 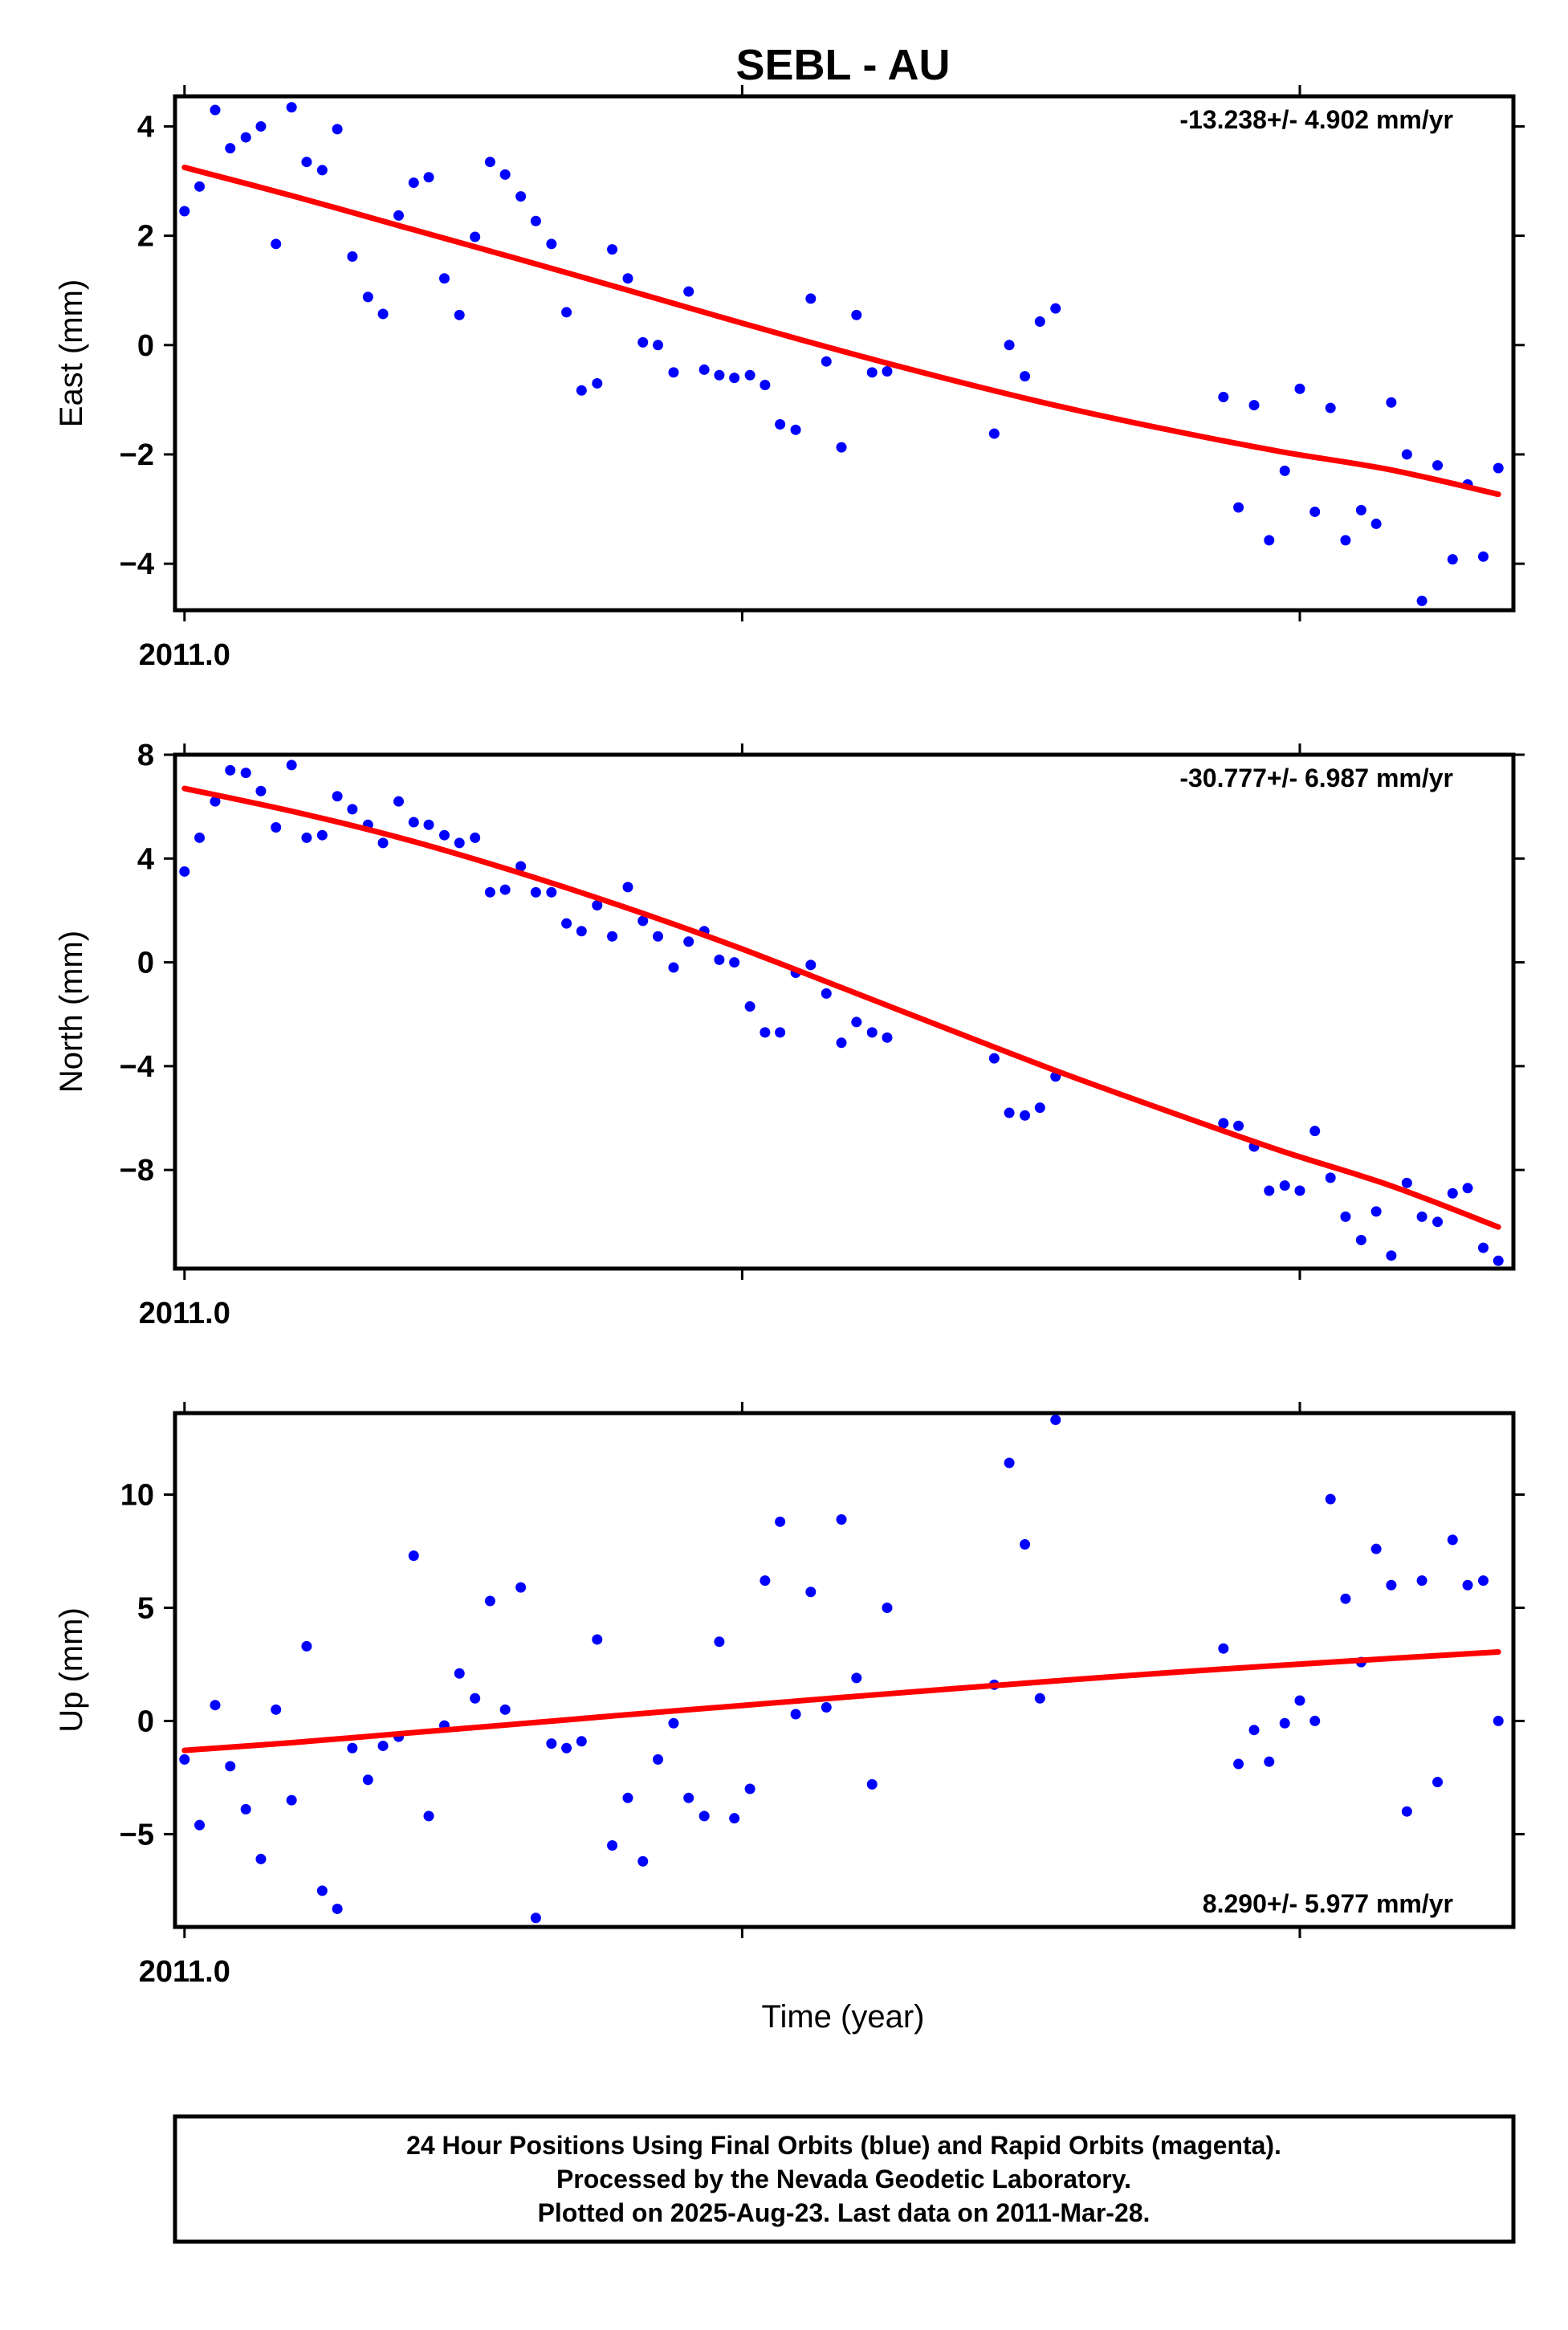 I want to click on y-tick-label-north: 4, so click(x=145, y=859).